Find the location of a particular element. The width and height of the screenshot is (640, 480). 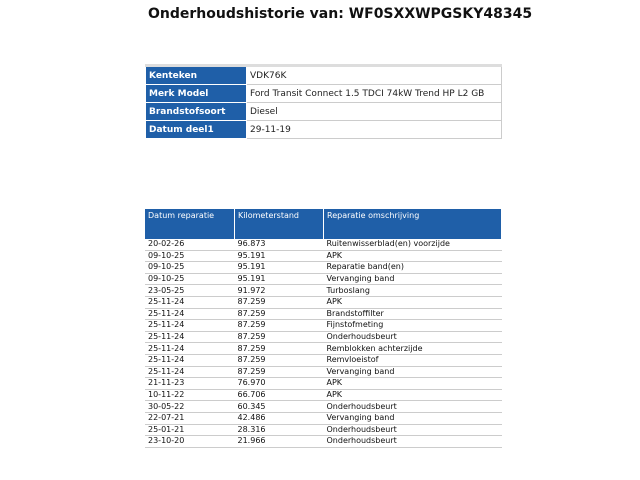

history-cell: Turboslang is located at coordinates (412, 290).